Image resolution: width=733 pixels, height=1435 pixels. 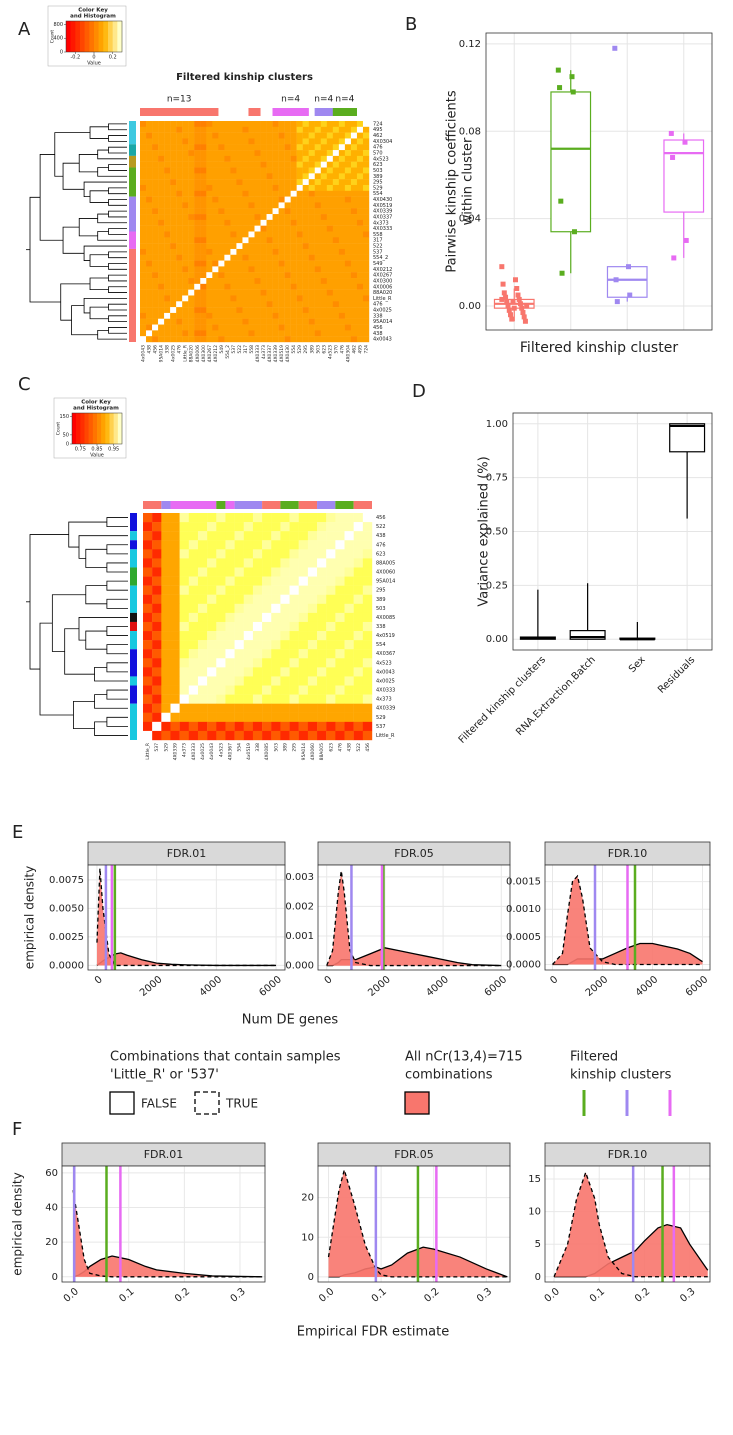 What do you see at coordinates (113, 58) in the screenshot?
I see `color-key-x-tick-label: 0.2` at bounding box center [113, 58].